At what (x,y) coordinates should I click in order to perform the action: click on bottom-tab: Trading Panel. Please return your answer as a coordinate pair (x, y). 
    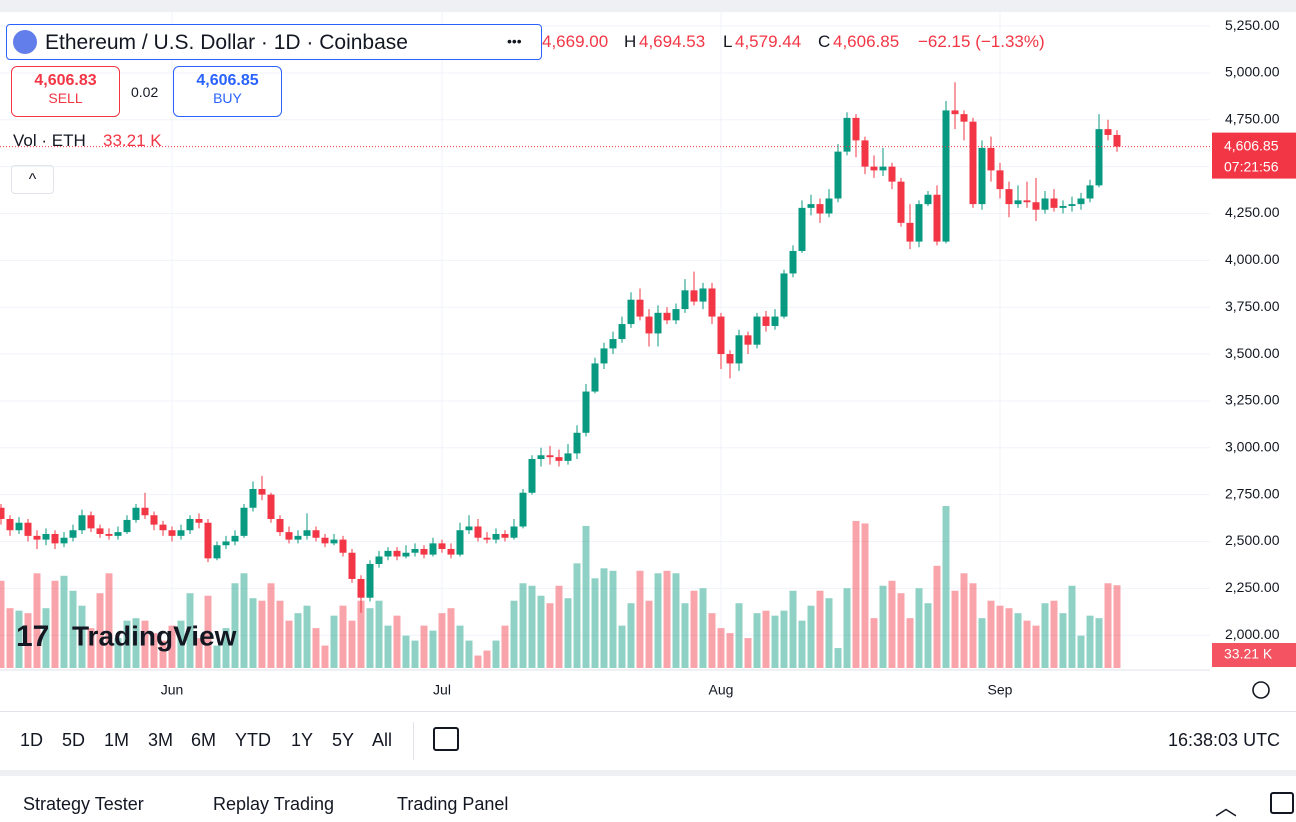
    Looking at the image, I should click on (453, 804).